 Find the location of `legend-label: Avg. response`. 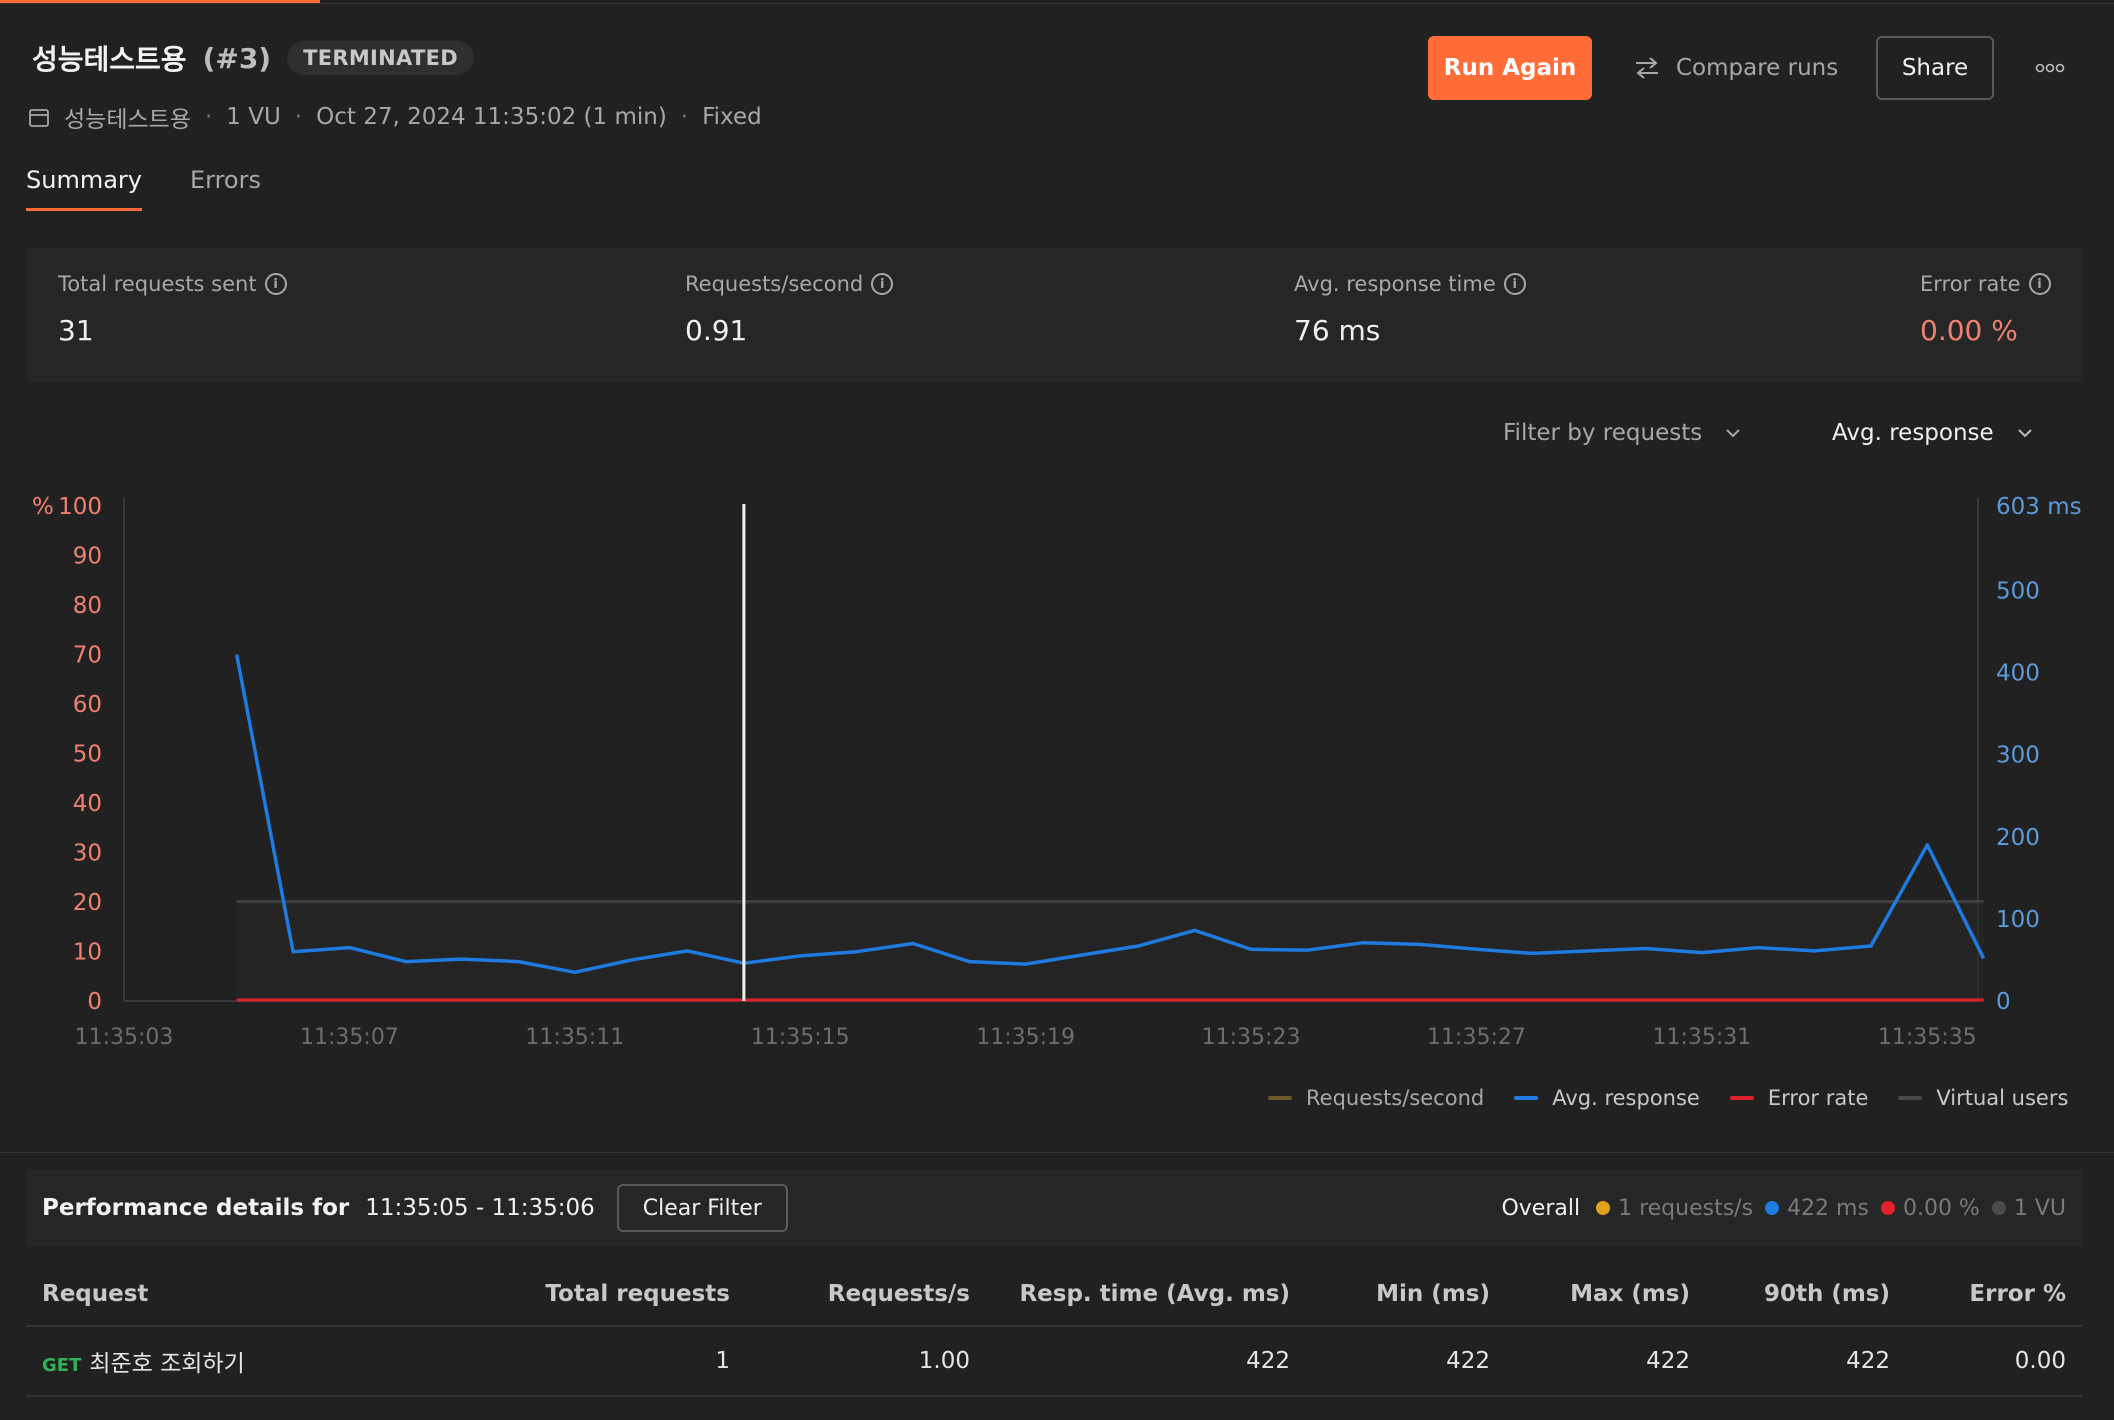

legend-label: Avg. response is located at coordinates (1626, 1098).